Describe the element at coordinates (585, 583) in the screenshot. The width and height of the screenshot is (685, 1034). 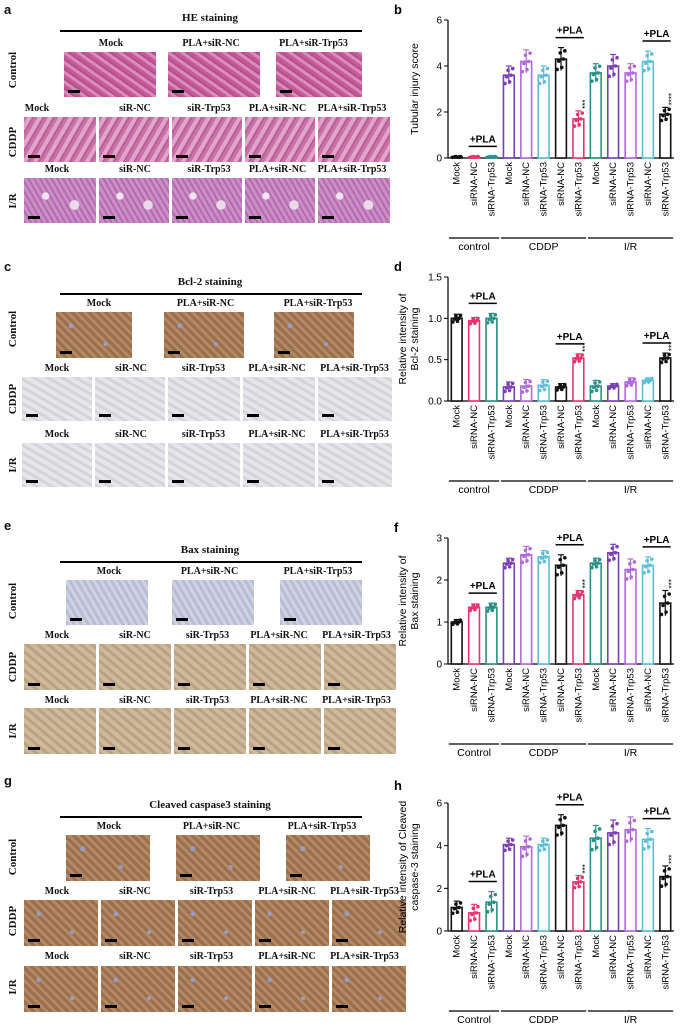
I see `significance-stars: ***` at that location.